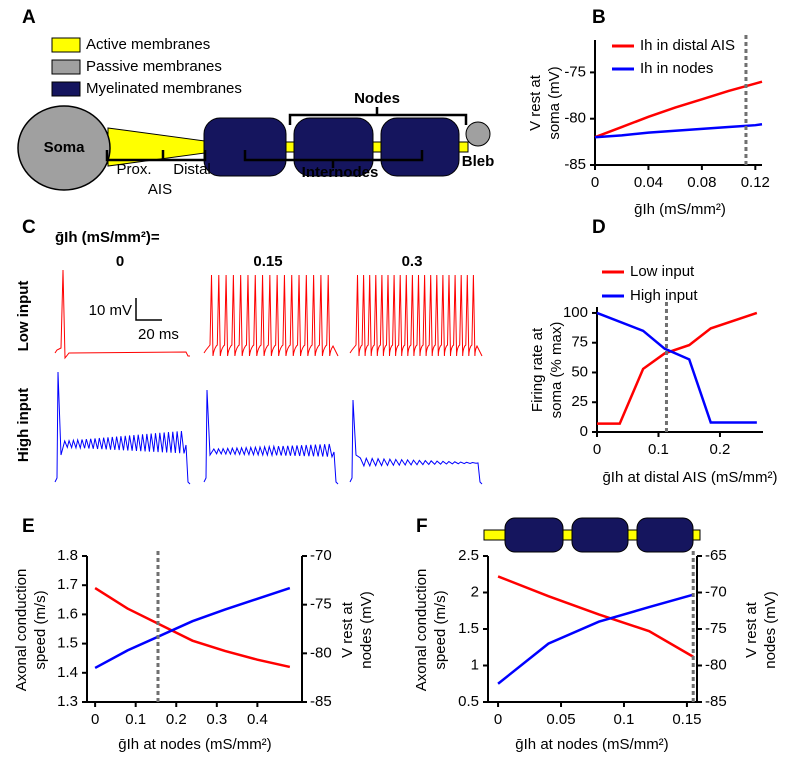 This screenshot has height=762, width=800. What do you see at coordinates (478, 161) in the screenshot?
I see `diagram-label: Bleb` at bounding box center [478, 161].